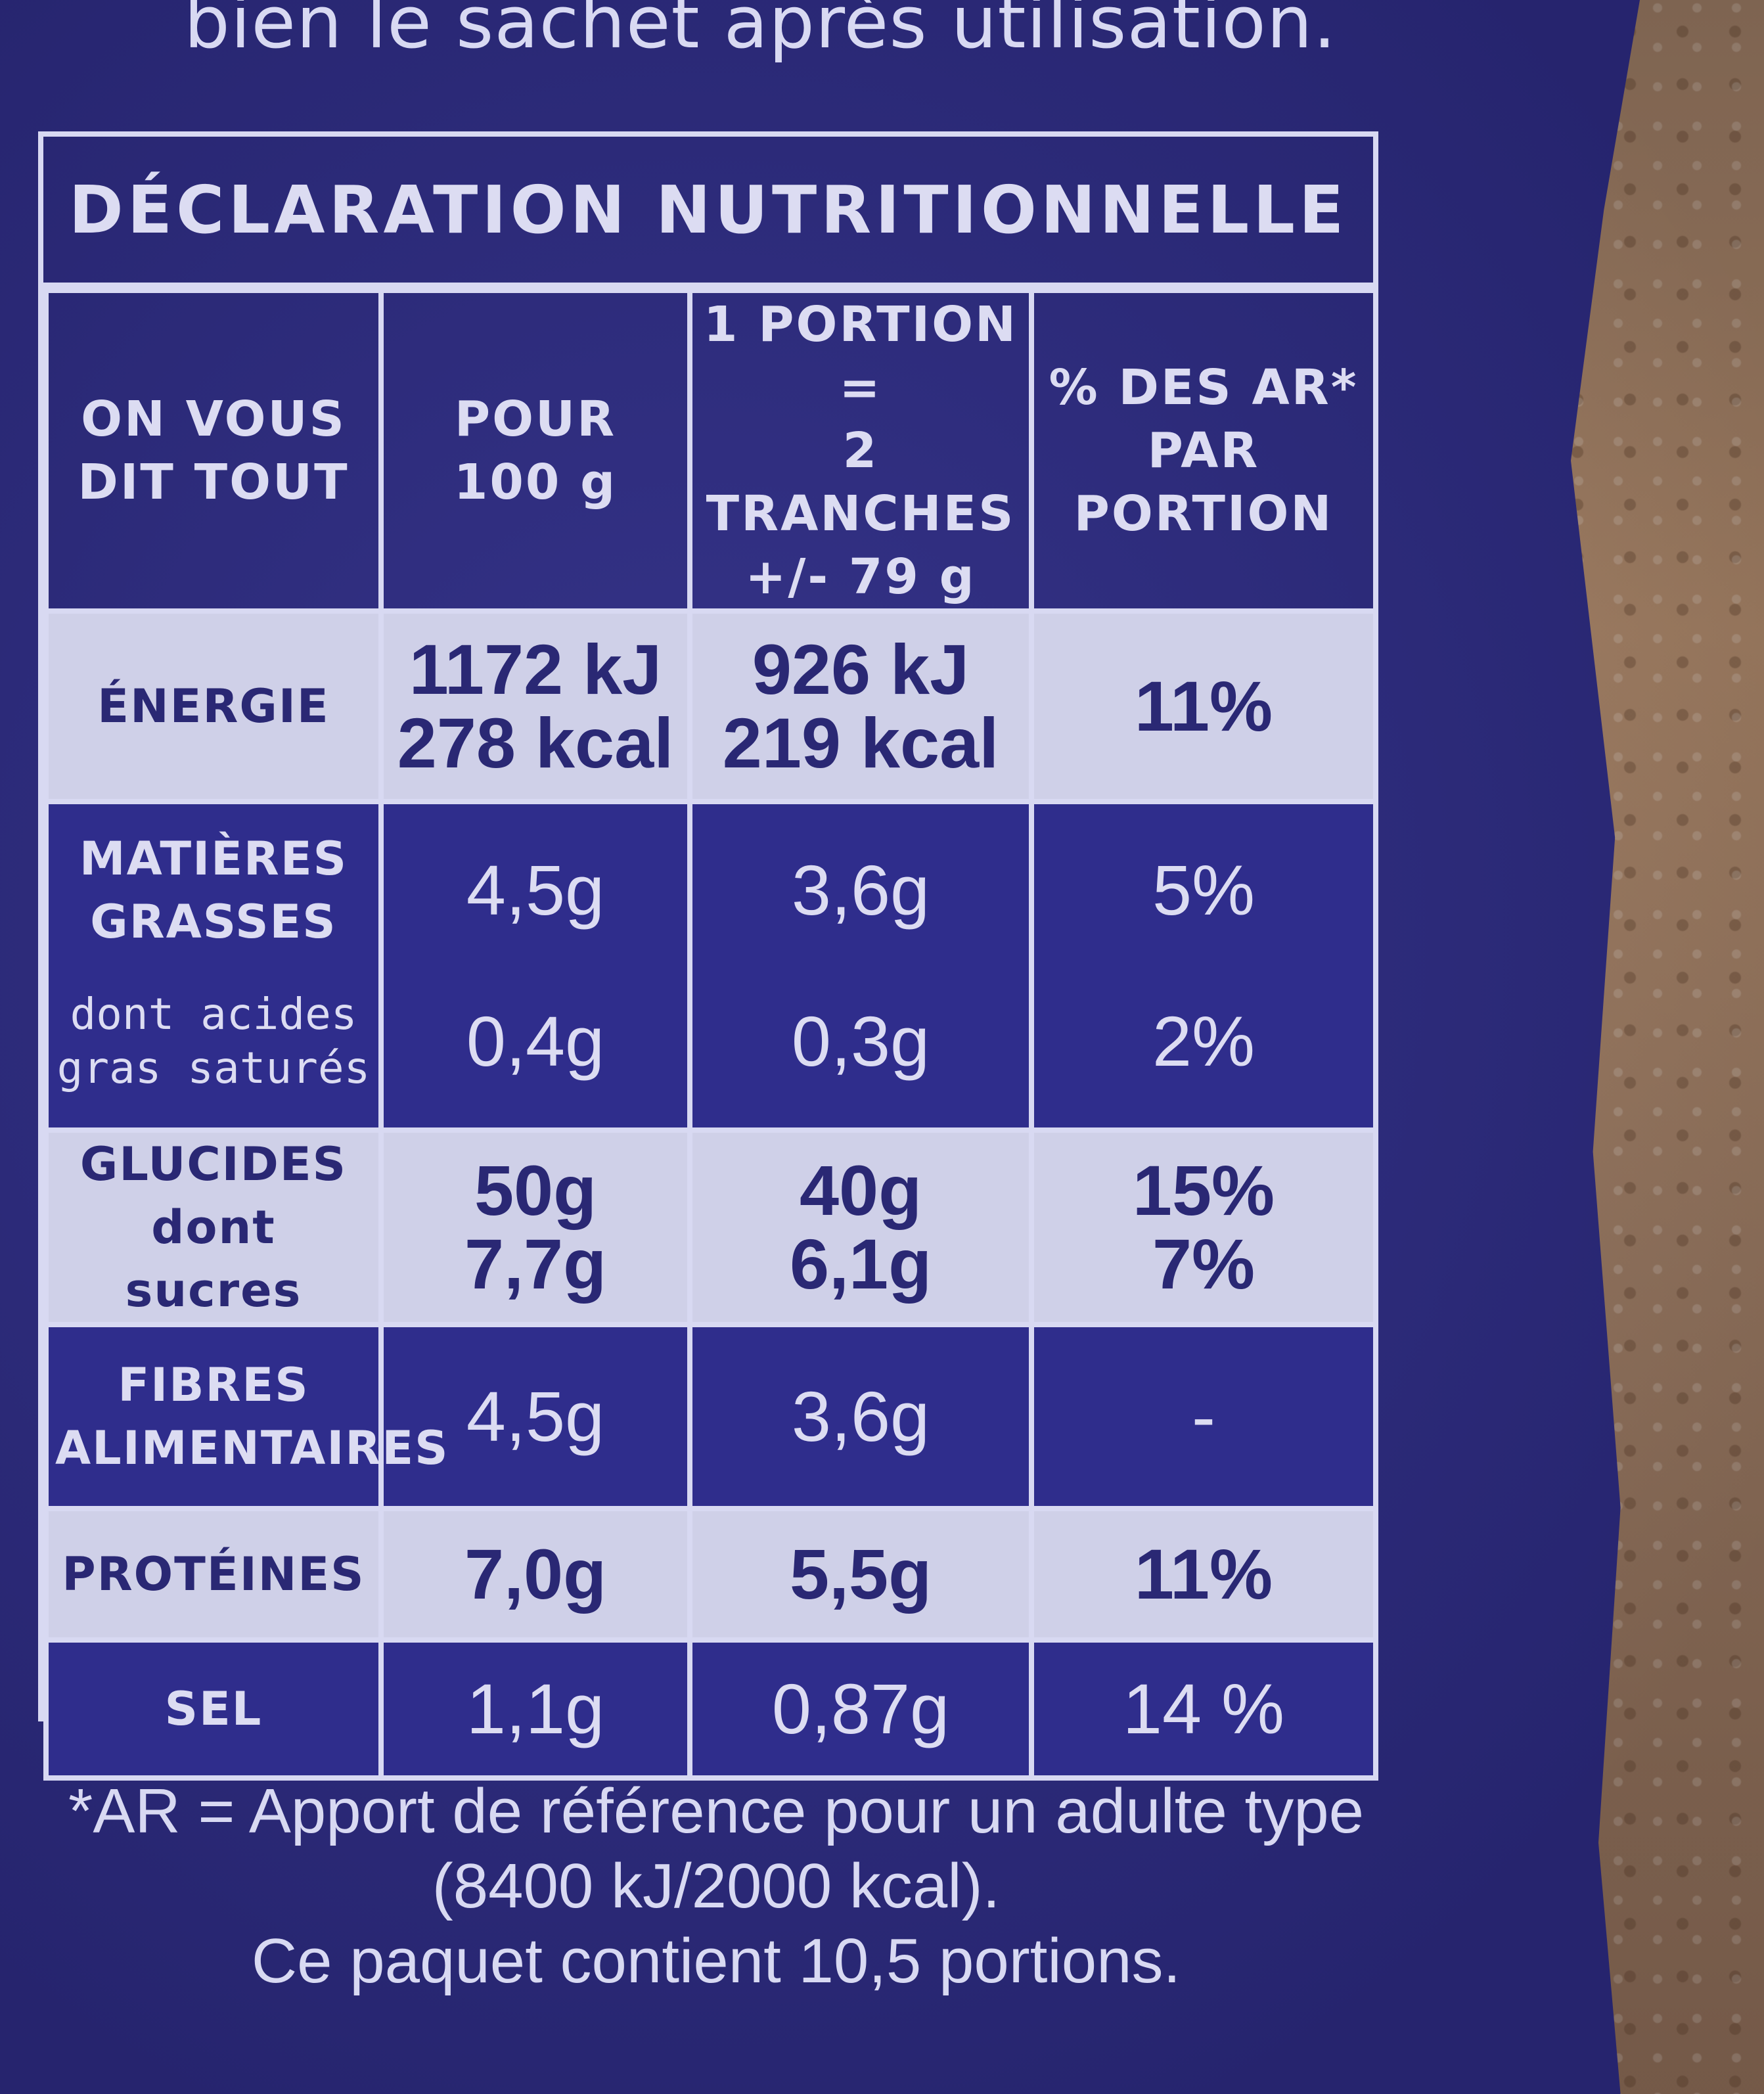 The image size is (1764, 2094). What do you see at coordinates (760, 32) in the screenshot?
I see `header-text: bien le sachet après utilisation.` at bounding box center [760, 32].